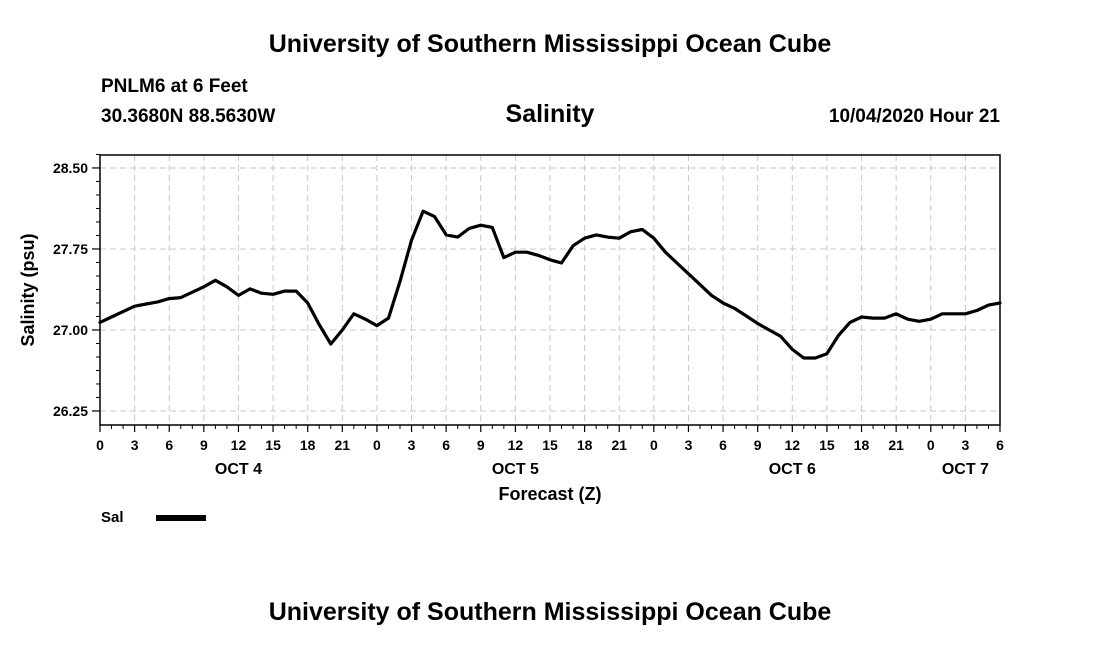  Describe the element at coordinates (112, 517) in the screenshot. I see `legend-label: Sal` at that location.